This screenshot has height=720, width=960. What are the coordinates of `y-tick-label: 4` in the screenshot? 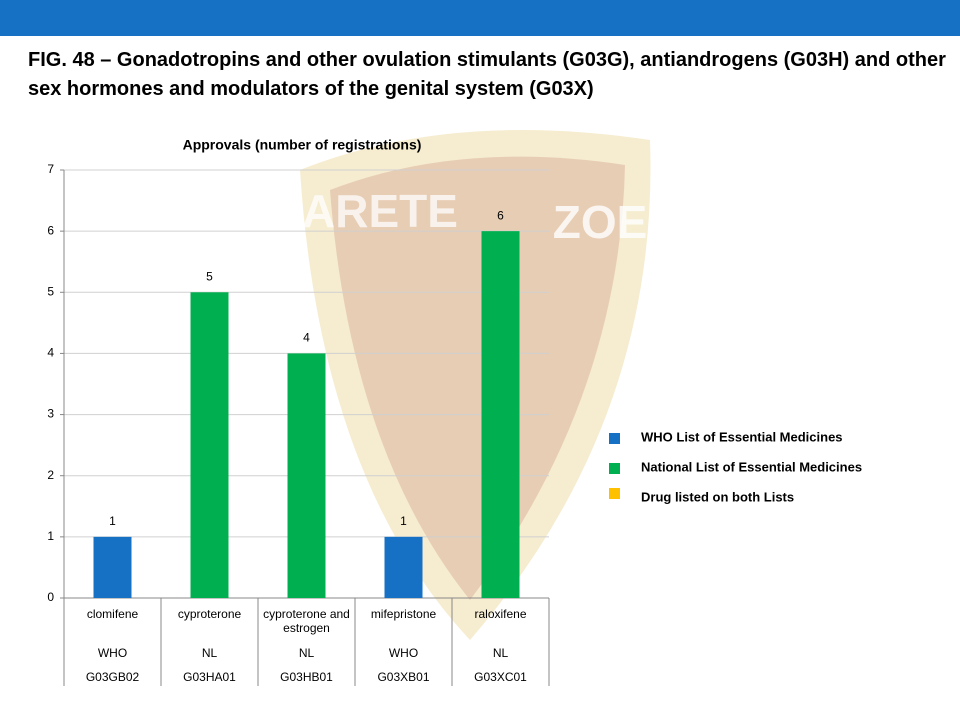 It's located at (50, 353).